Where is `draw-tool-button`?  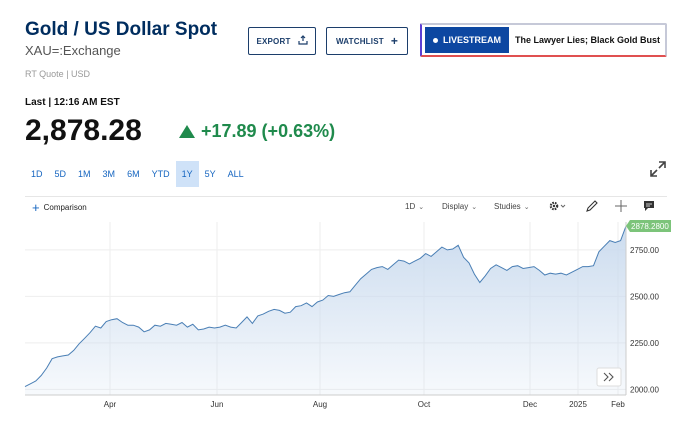
draw-tool-button is located at coordinates (592, 207).